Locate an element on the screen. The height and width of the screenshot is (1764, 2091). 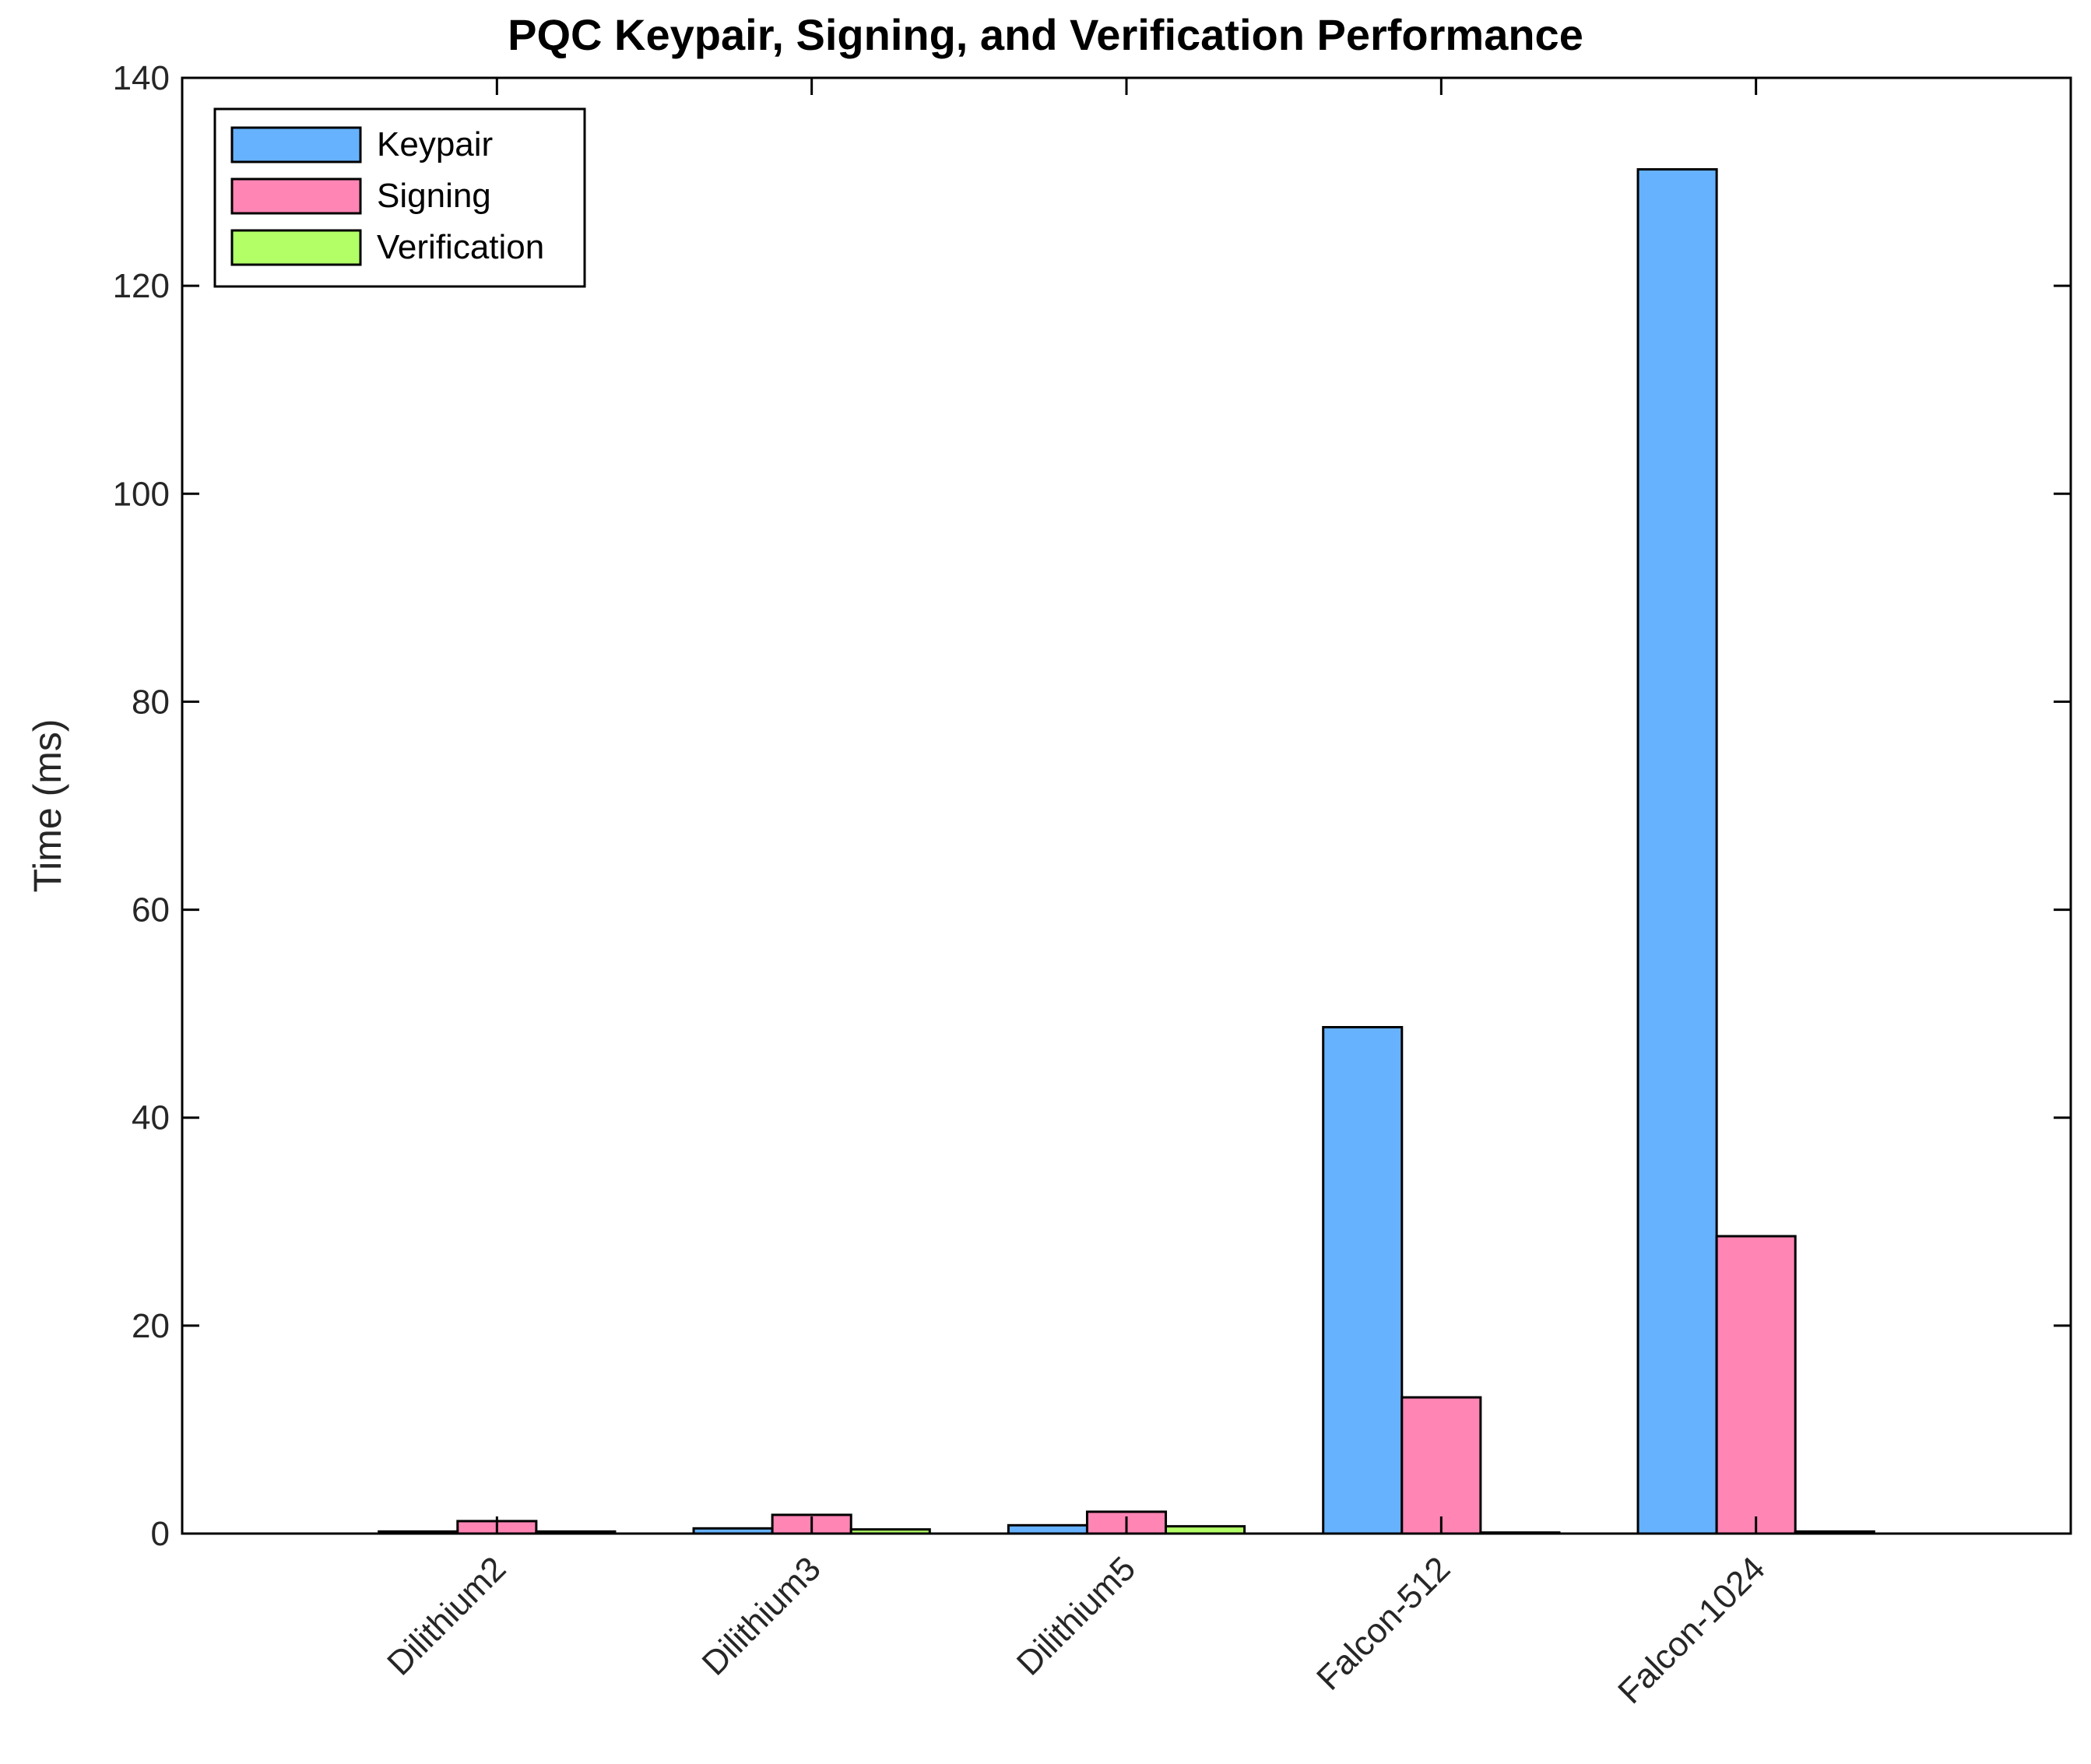
y-tick-label: 120 is located at coordinates (142, 286).